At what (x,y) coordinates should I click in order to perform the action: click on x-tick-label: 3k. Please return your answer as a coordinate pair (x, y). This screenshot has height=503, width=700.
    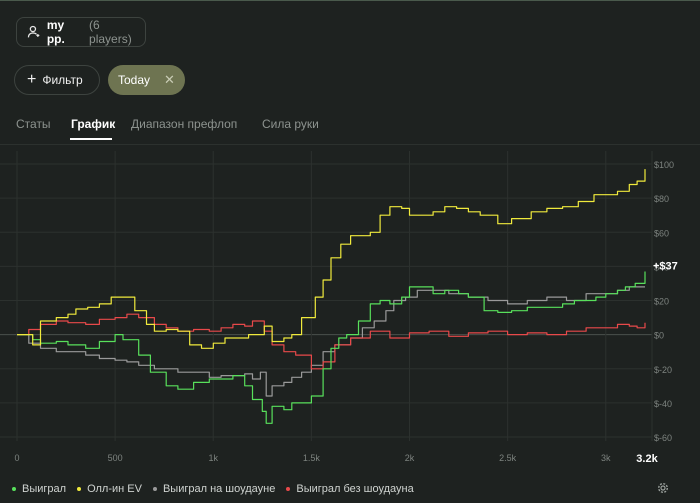
    Looking at the image, I should click on (606, 458).